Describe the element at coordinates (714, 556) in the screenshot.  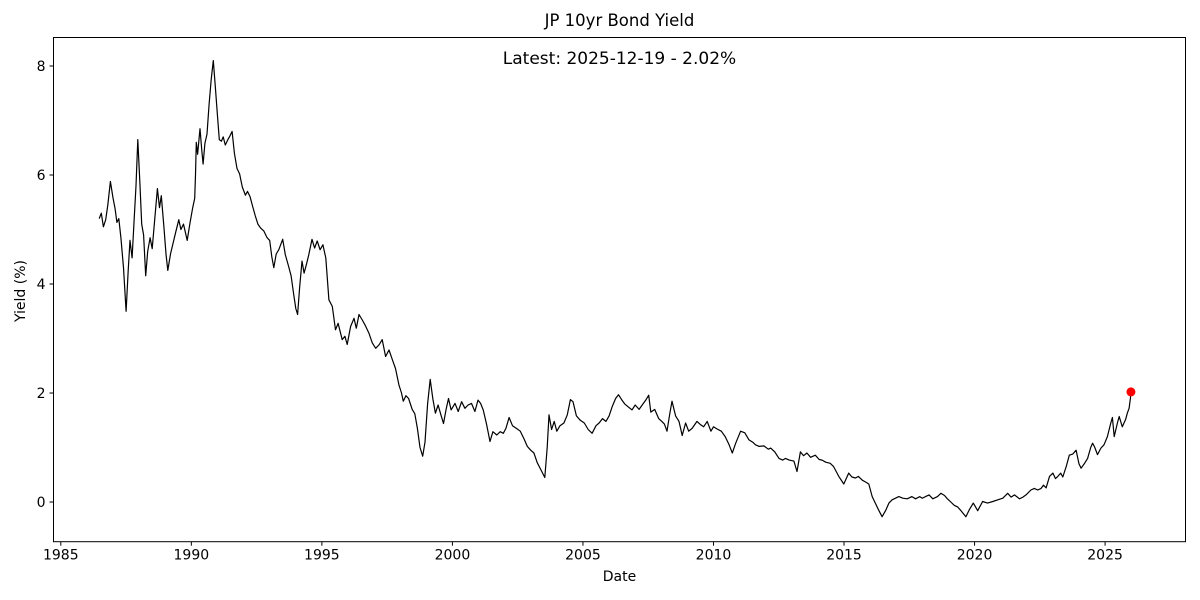
I see `x-tick-label: 2010` at that location.